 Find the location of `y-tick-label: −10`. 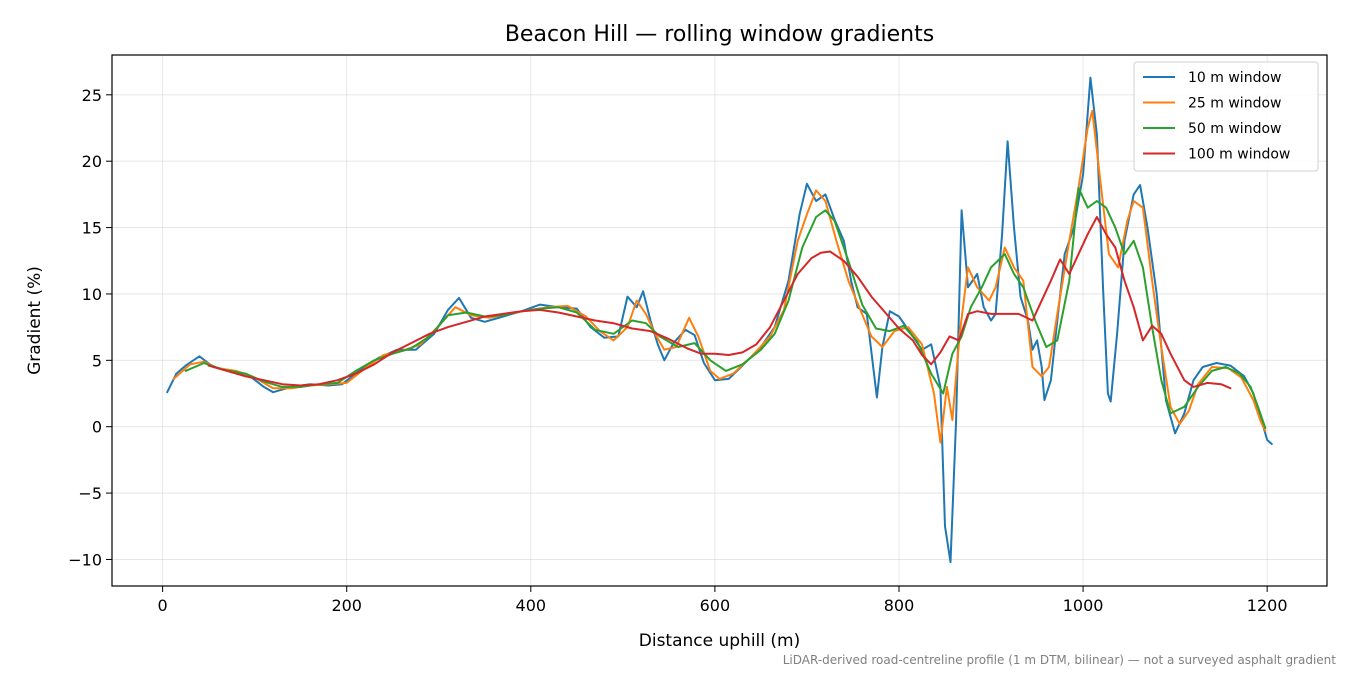

y-tick-label: −10 is located at coordinates (85, 559).